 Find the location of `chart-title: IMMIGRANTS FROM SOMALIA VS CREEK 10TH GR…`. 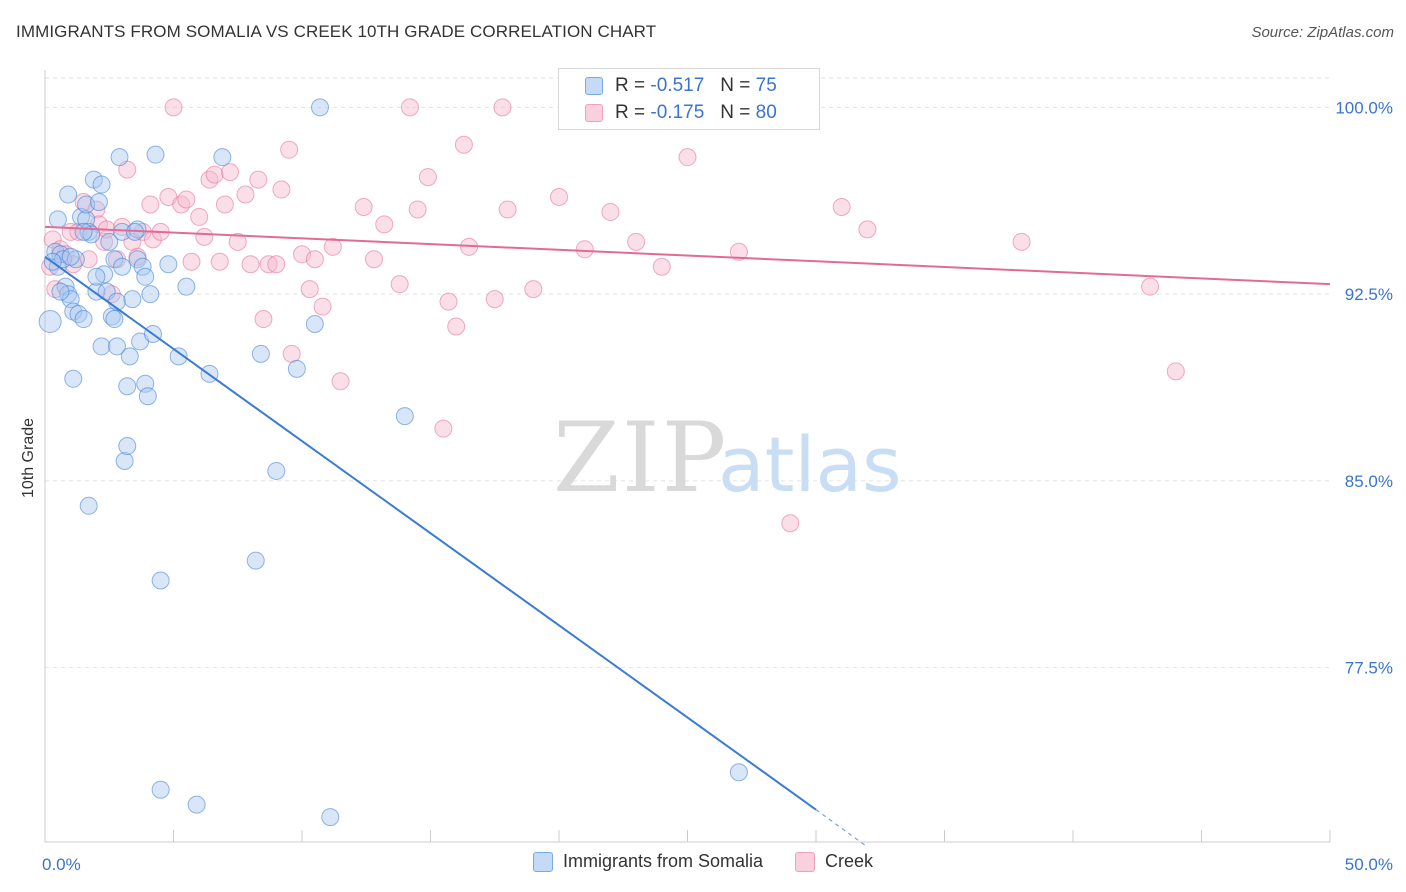

chart-title: IMMIGRANTS FROM SOMALIA VS CREEK 10TH GR… is located at coordinates (336, 31).